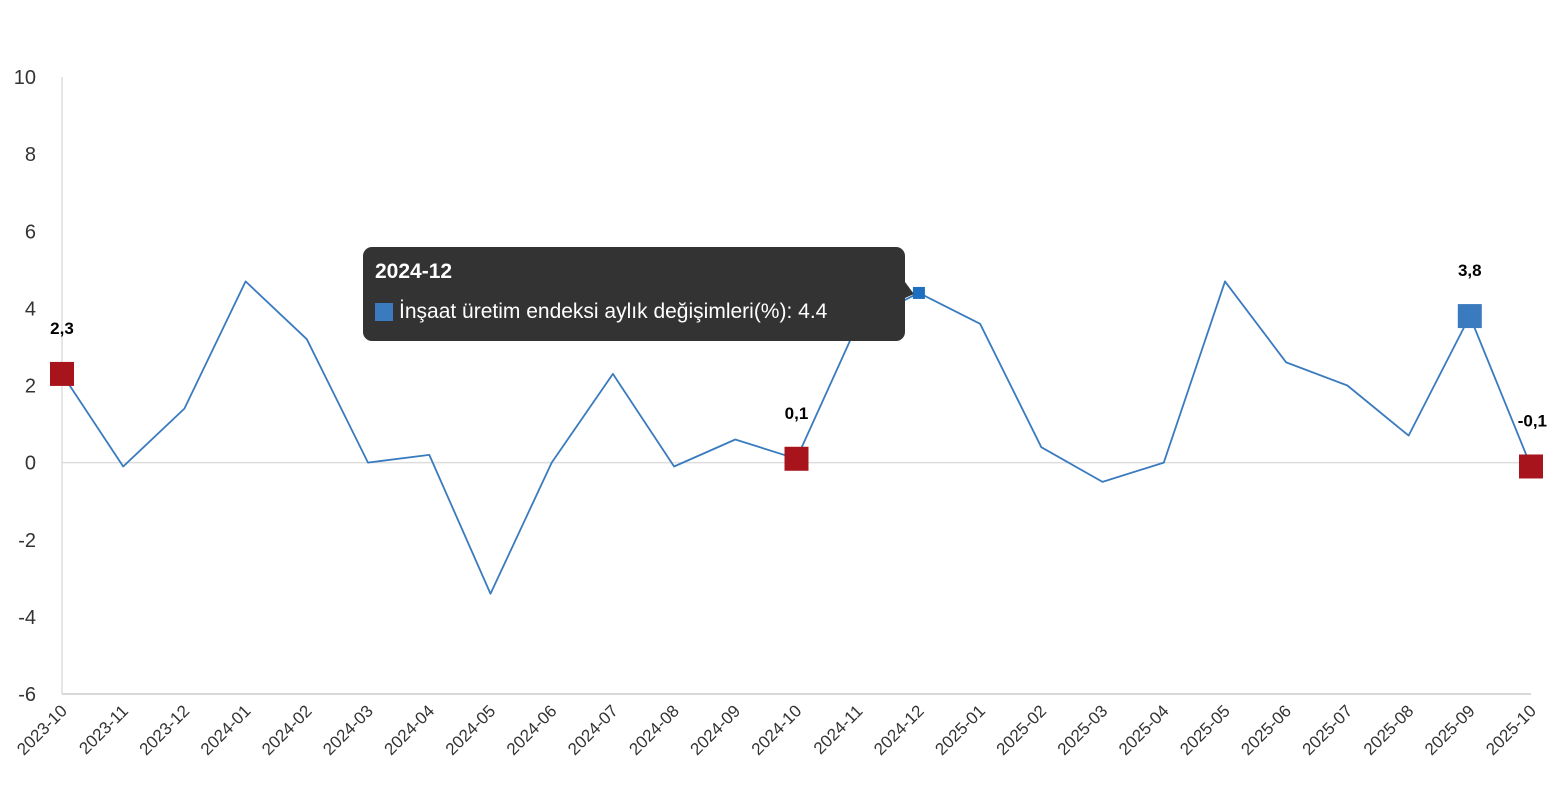 This screenshot has width=1556, height=800. Describe the element at coordinates (716, 730) in the screenshot. I see `x-tick-label: 2024-09` at that location.